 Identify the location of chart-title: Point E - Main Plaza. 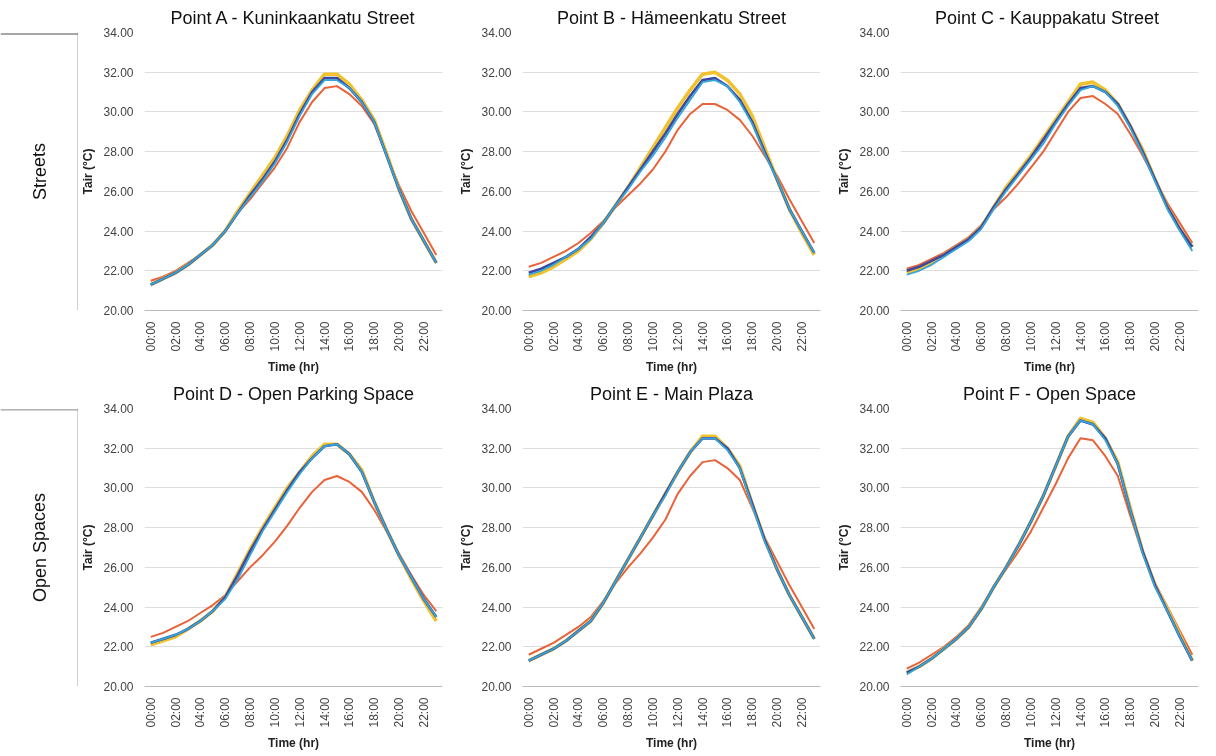
(672, 393).